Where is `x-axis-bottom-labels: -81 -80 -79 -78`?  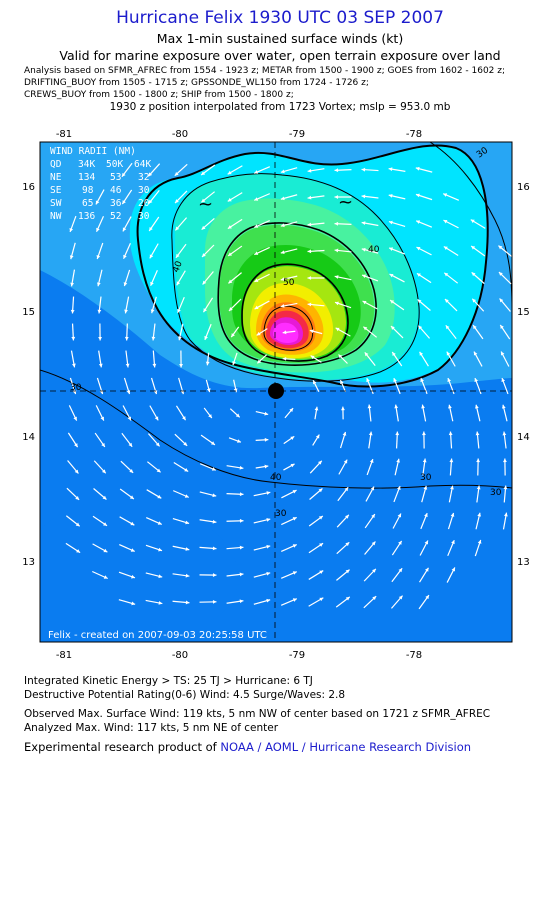
x-axis-bottom-labels: -81 -80 -79 -78 is located at coordinates (239, 655).